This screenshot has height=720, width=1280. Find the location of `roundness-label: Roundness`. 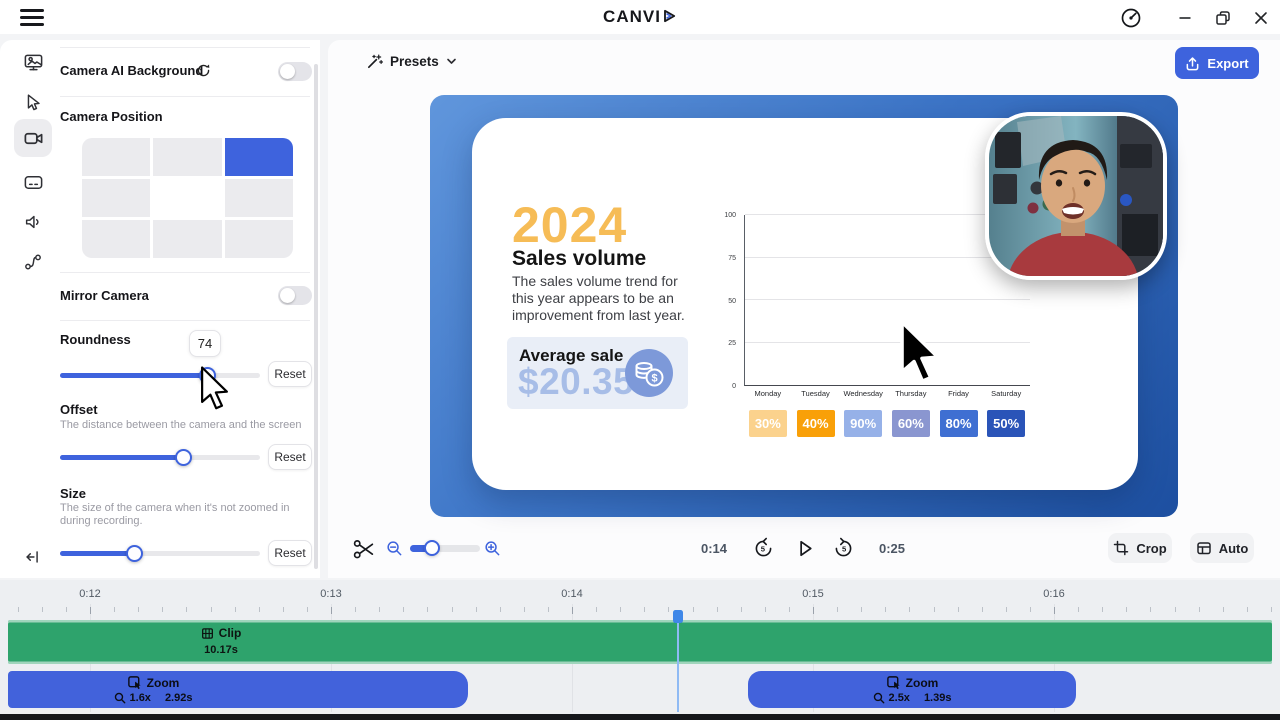

roundness-label: Roundness is located at coordinates (95, 339).